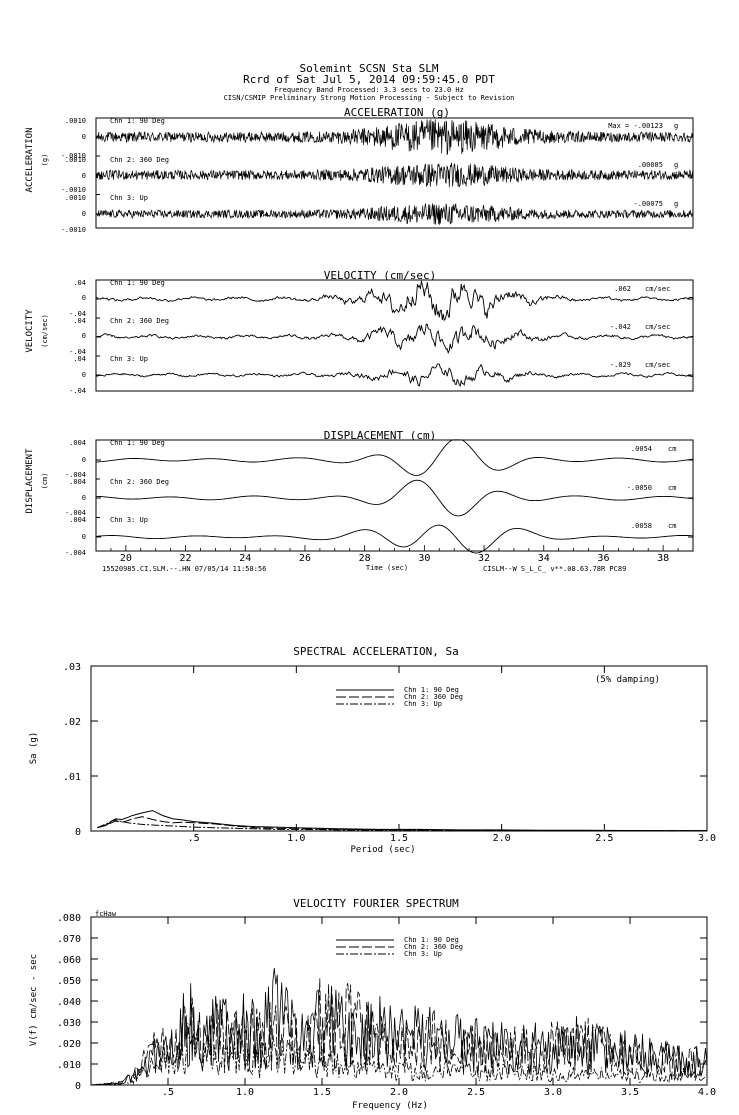 The height and width of the screenshot is (1115, 739). Describe the element at coordinates (657, 289) in the screenshot. I see `vel-chn1-unit: cm/sec` at that location.